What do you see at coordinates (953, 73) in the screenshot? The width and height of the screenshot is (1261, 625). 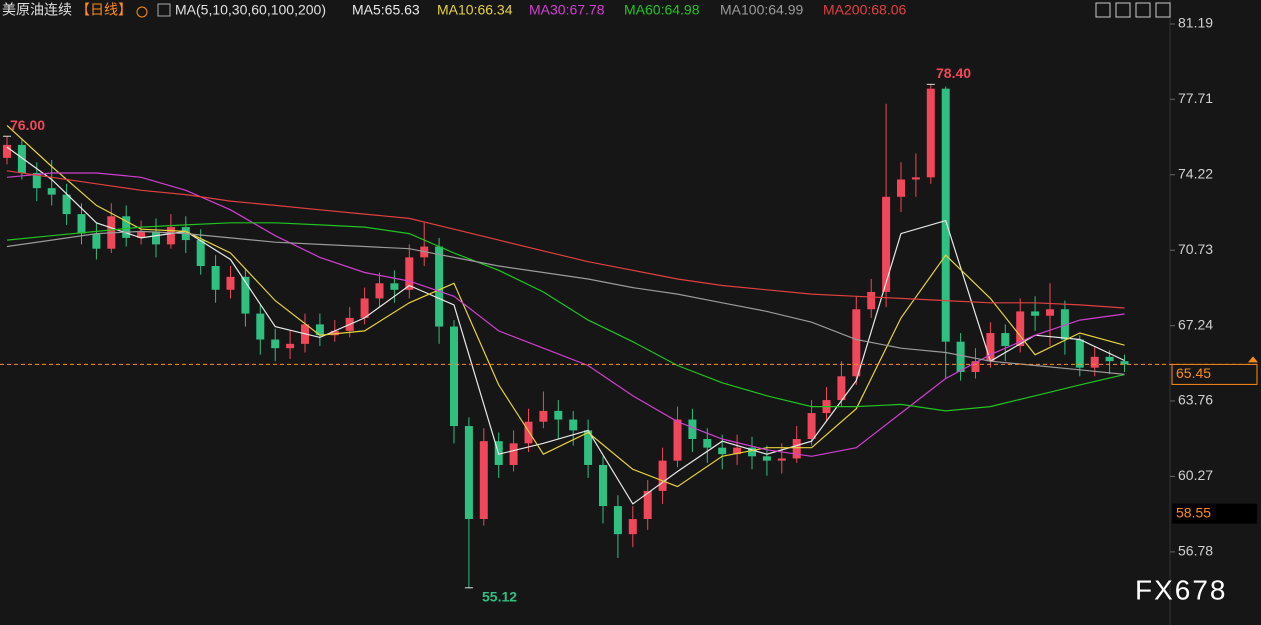 I see `annotation: 78.40` at bounding box center [953, 73].